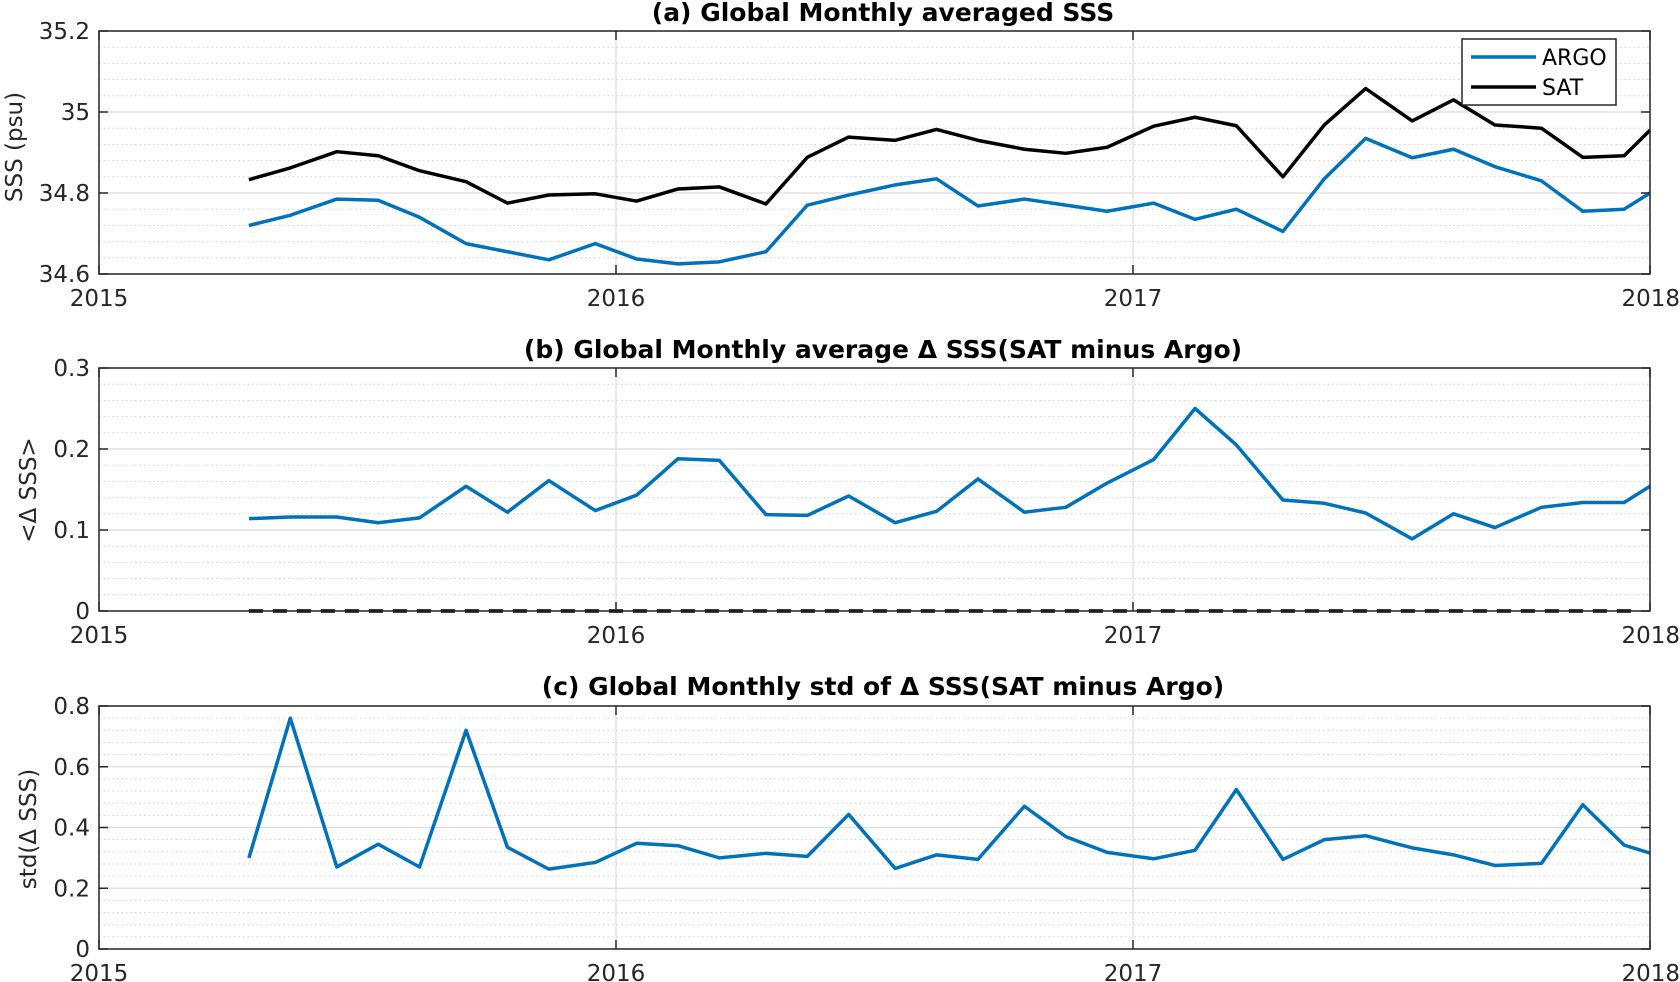 The height and width of the screenshot is (982, 1680). I want to click on y-tick-label: 34.6, so click(64, 275).